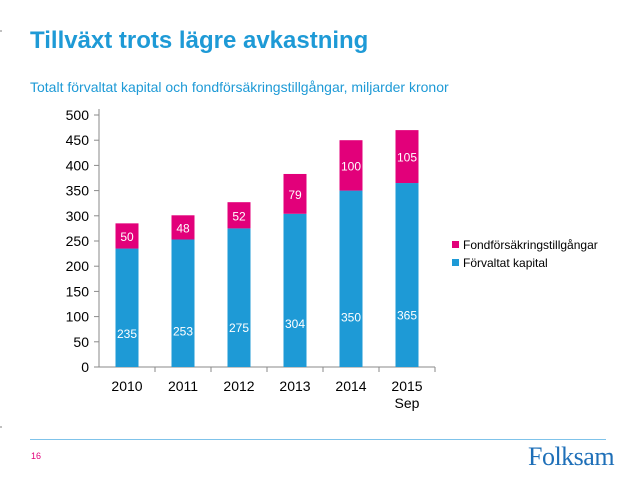 This screenshot has width=638, height=479. What do you see at coordinates (78, 291) in the screenshot?
I see `y-tick-label: 150` at bounding box center [78, 291].